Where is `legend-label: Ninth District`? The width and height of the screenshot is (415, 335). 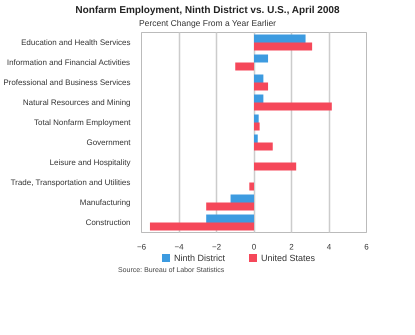 legend-label: Ninth District is located at coordinates (199, 258).